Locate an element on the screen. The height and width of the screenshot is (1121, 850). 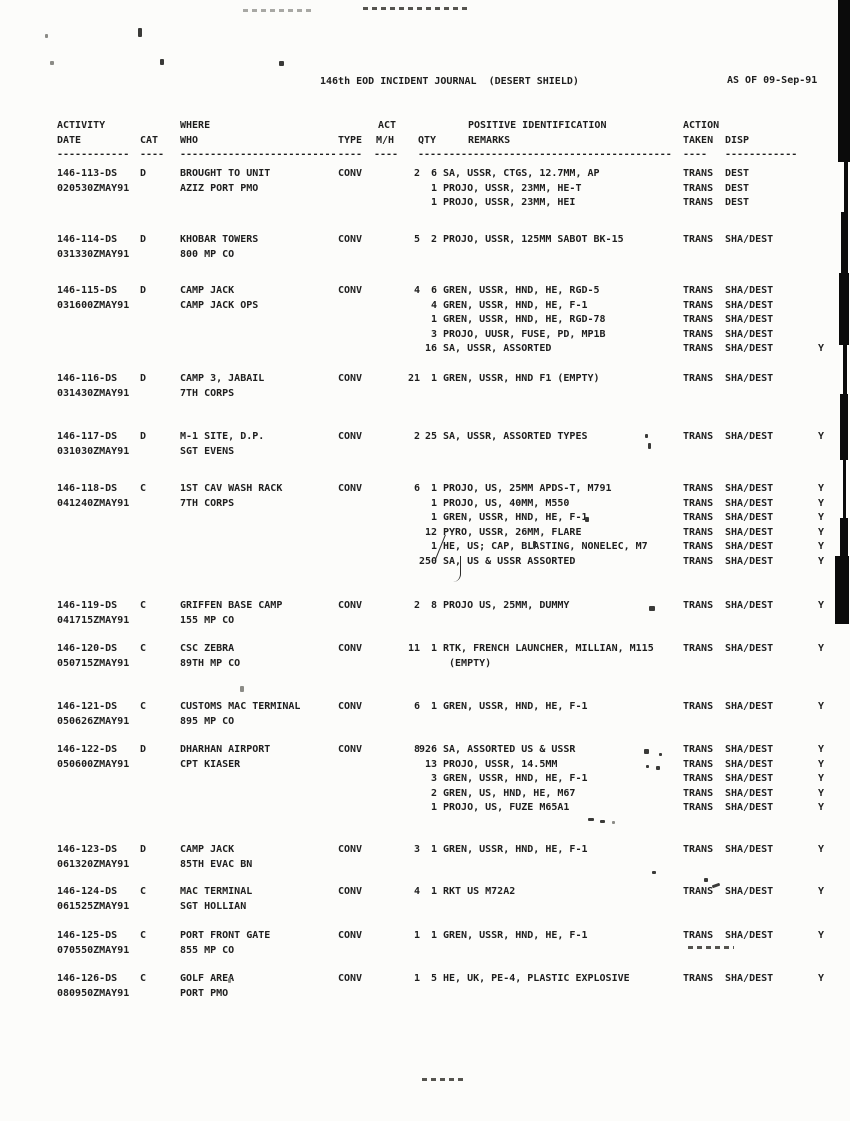
act-man-hours: 6 is located at coordinates (416, 488).